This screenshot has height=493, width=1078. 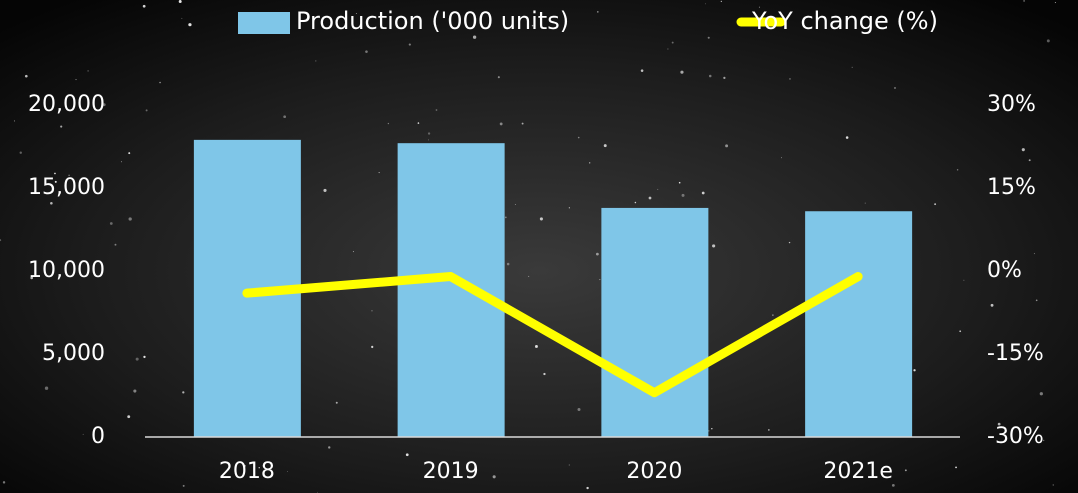 What do you see at coordinates (1015, 436) in the screenshot?
I see `y2-tick-label: -30%` at bounding box center [1015, 436].